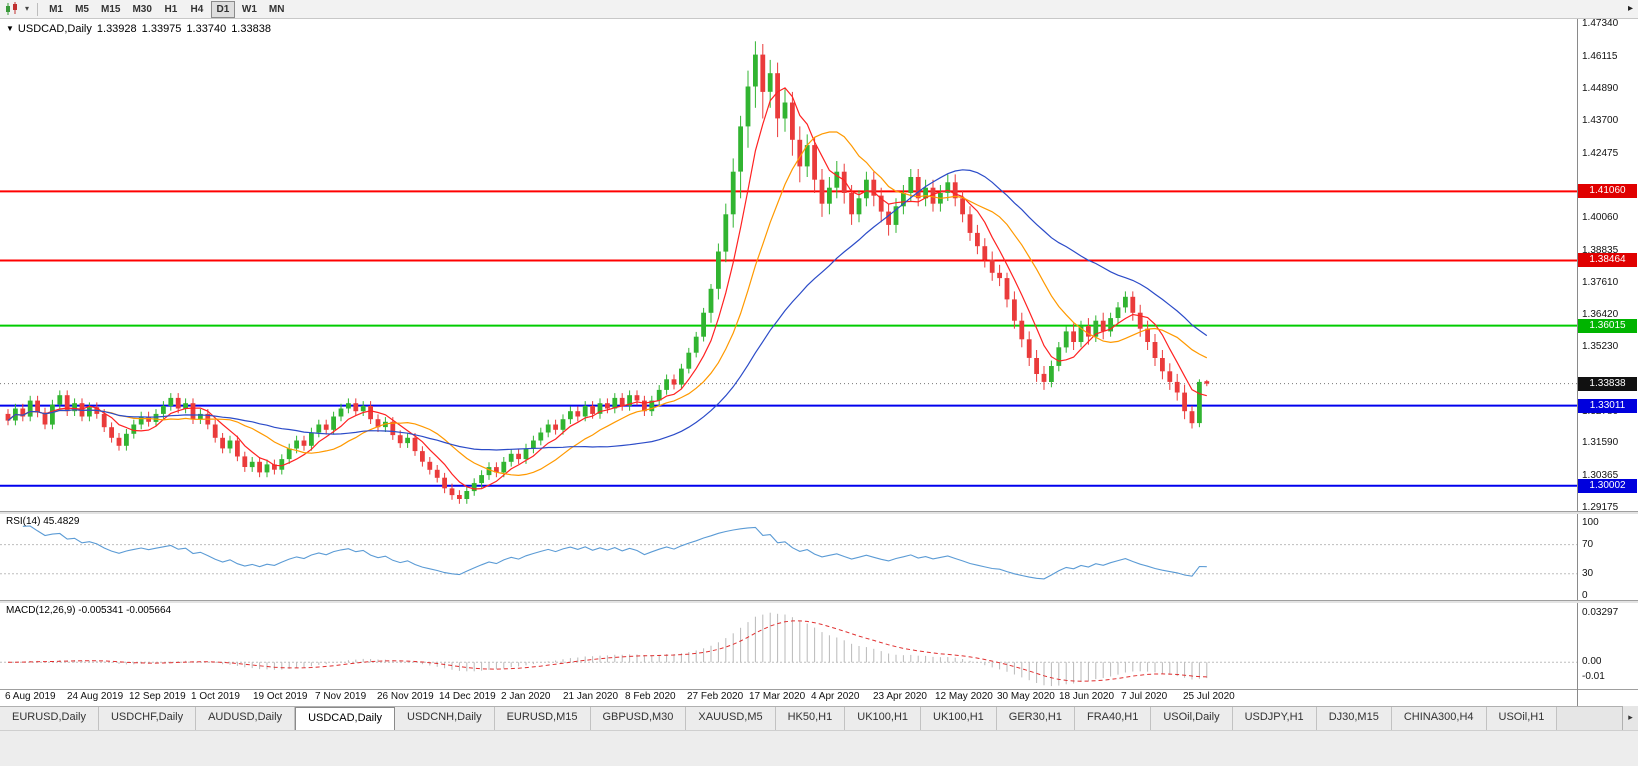 The image size is (1638, 766). What do you see at coordinates (1192, 718) in the screenshot?
I see `tab-usoil-daily: USOil,Daily` at bounding box center [1192, 718].